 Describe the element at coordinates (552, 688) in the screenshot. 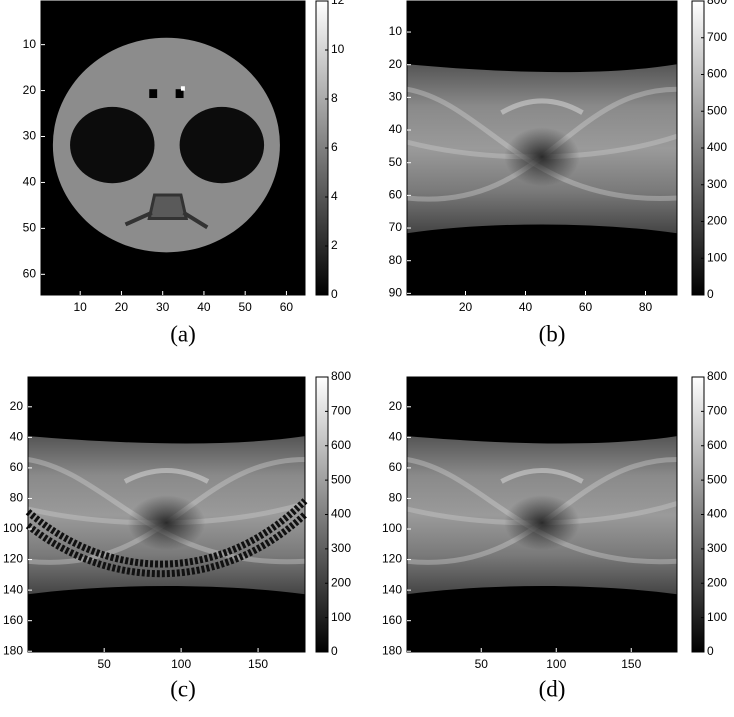

I see `caption: (d)` at that location.